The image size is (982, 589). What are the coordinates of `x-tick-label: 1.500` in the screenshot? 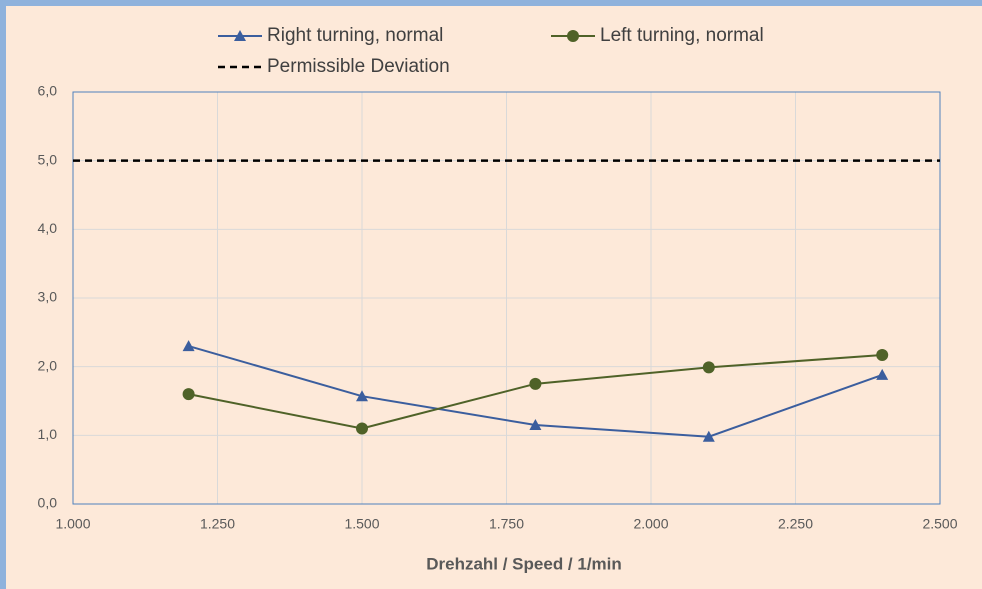 It's located at (361, 524).